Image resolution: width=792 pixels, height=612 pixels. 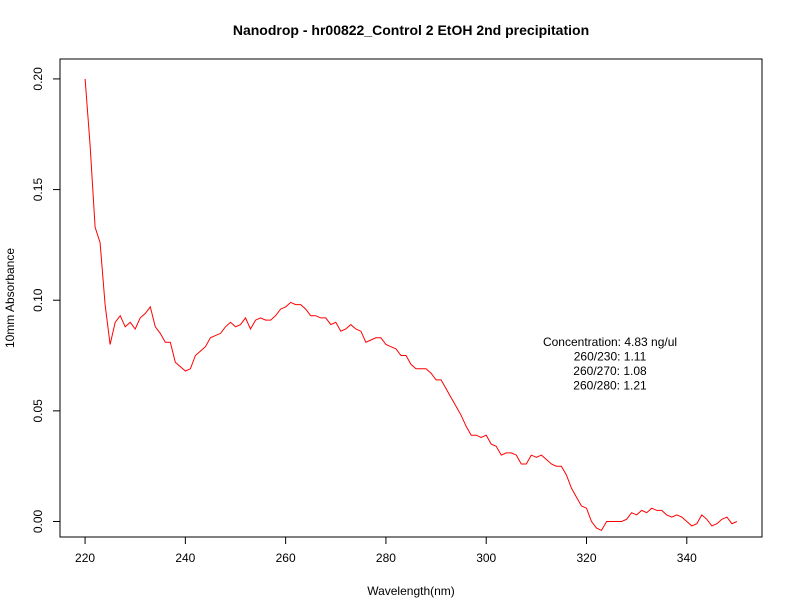 What do you see at coordinates (38, 300) in the screenshot?
I see `y-tick-label: 0.10` at bounding box center [38, 300].